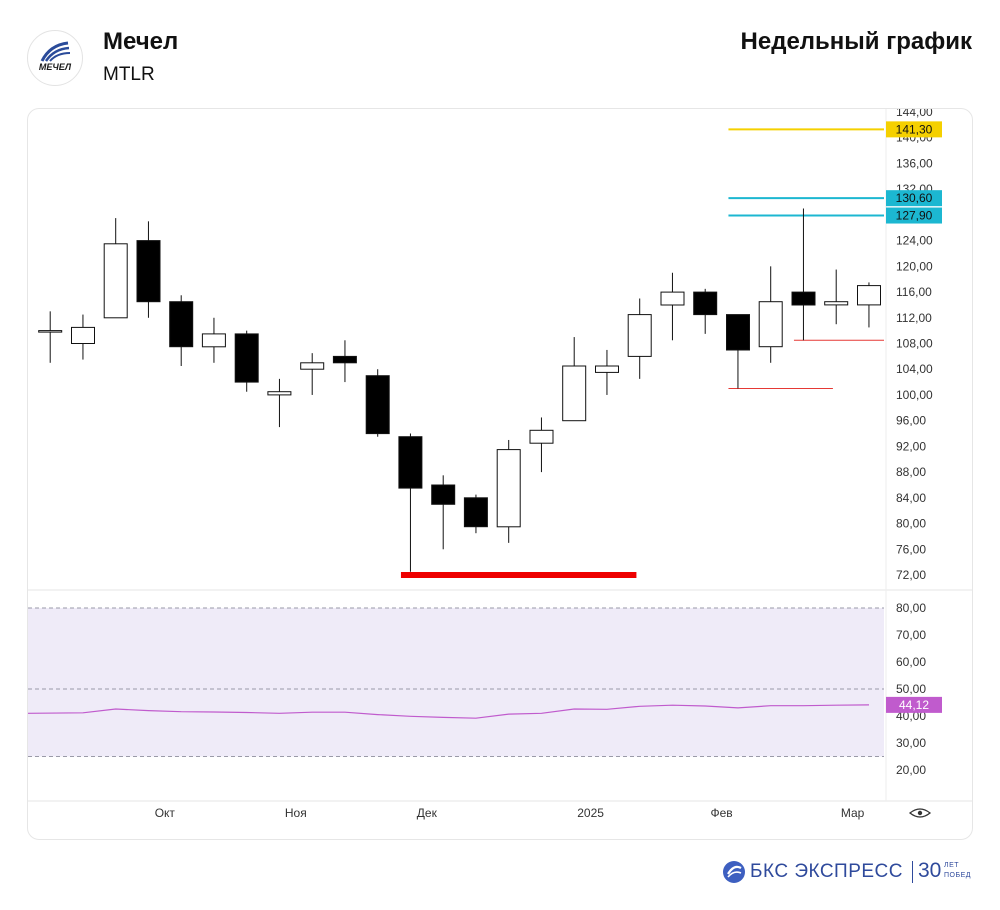  Describe the element at coordinates (856, 41) in the screenshot. I see `chart-type-title: Недельный график` at that location.